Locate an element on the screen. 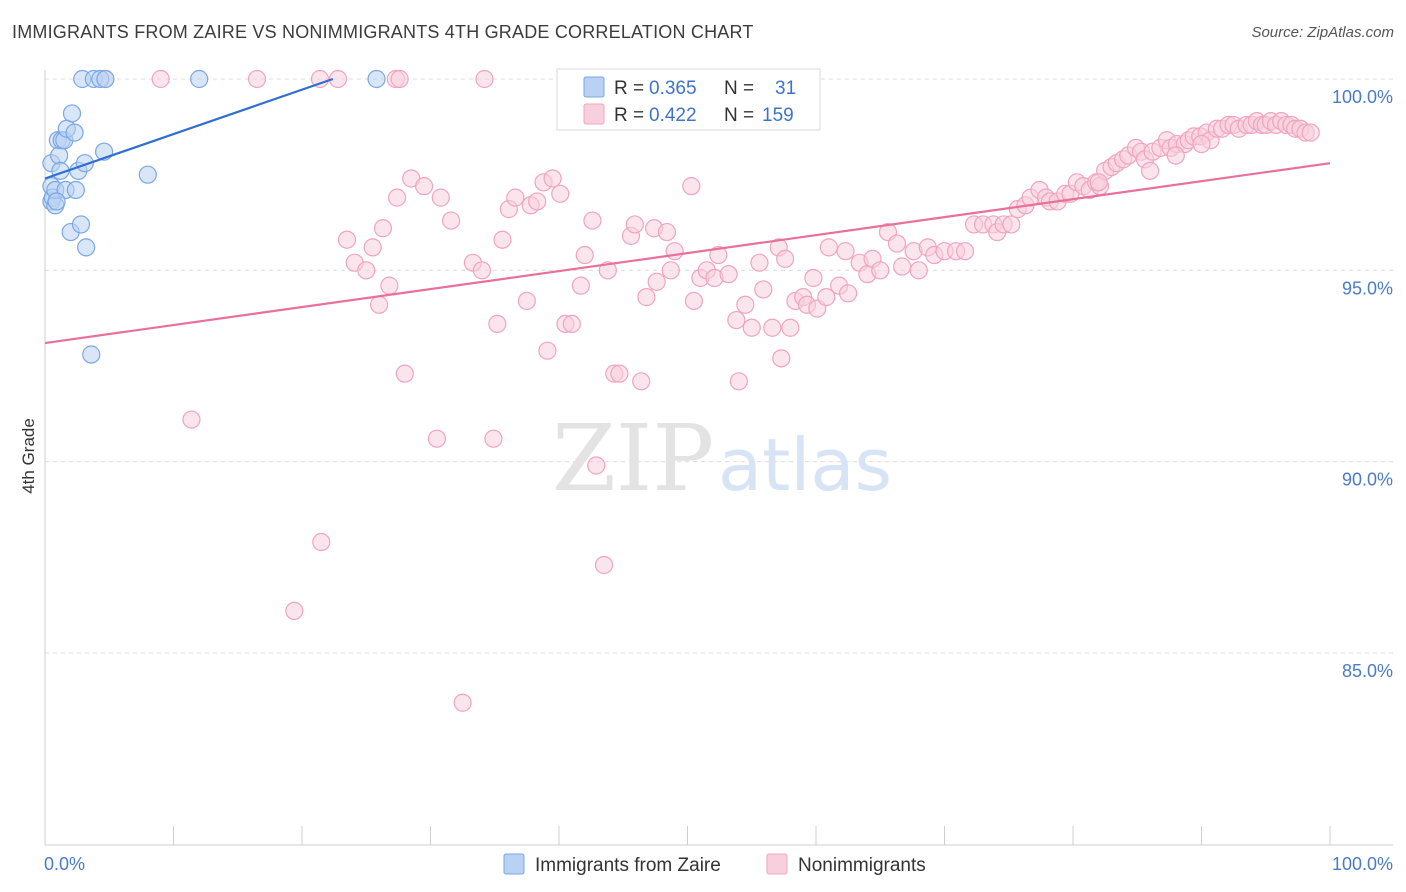 This screenshot has height=892, width=1406. source-label: Source: ZipAtlas.com is located at coordinates (1322, 32).